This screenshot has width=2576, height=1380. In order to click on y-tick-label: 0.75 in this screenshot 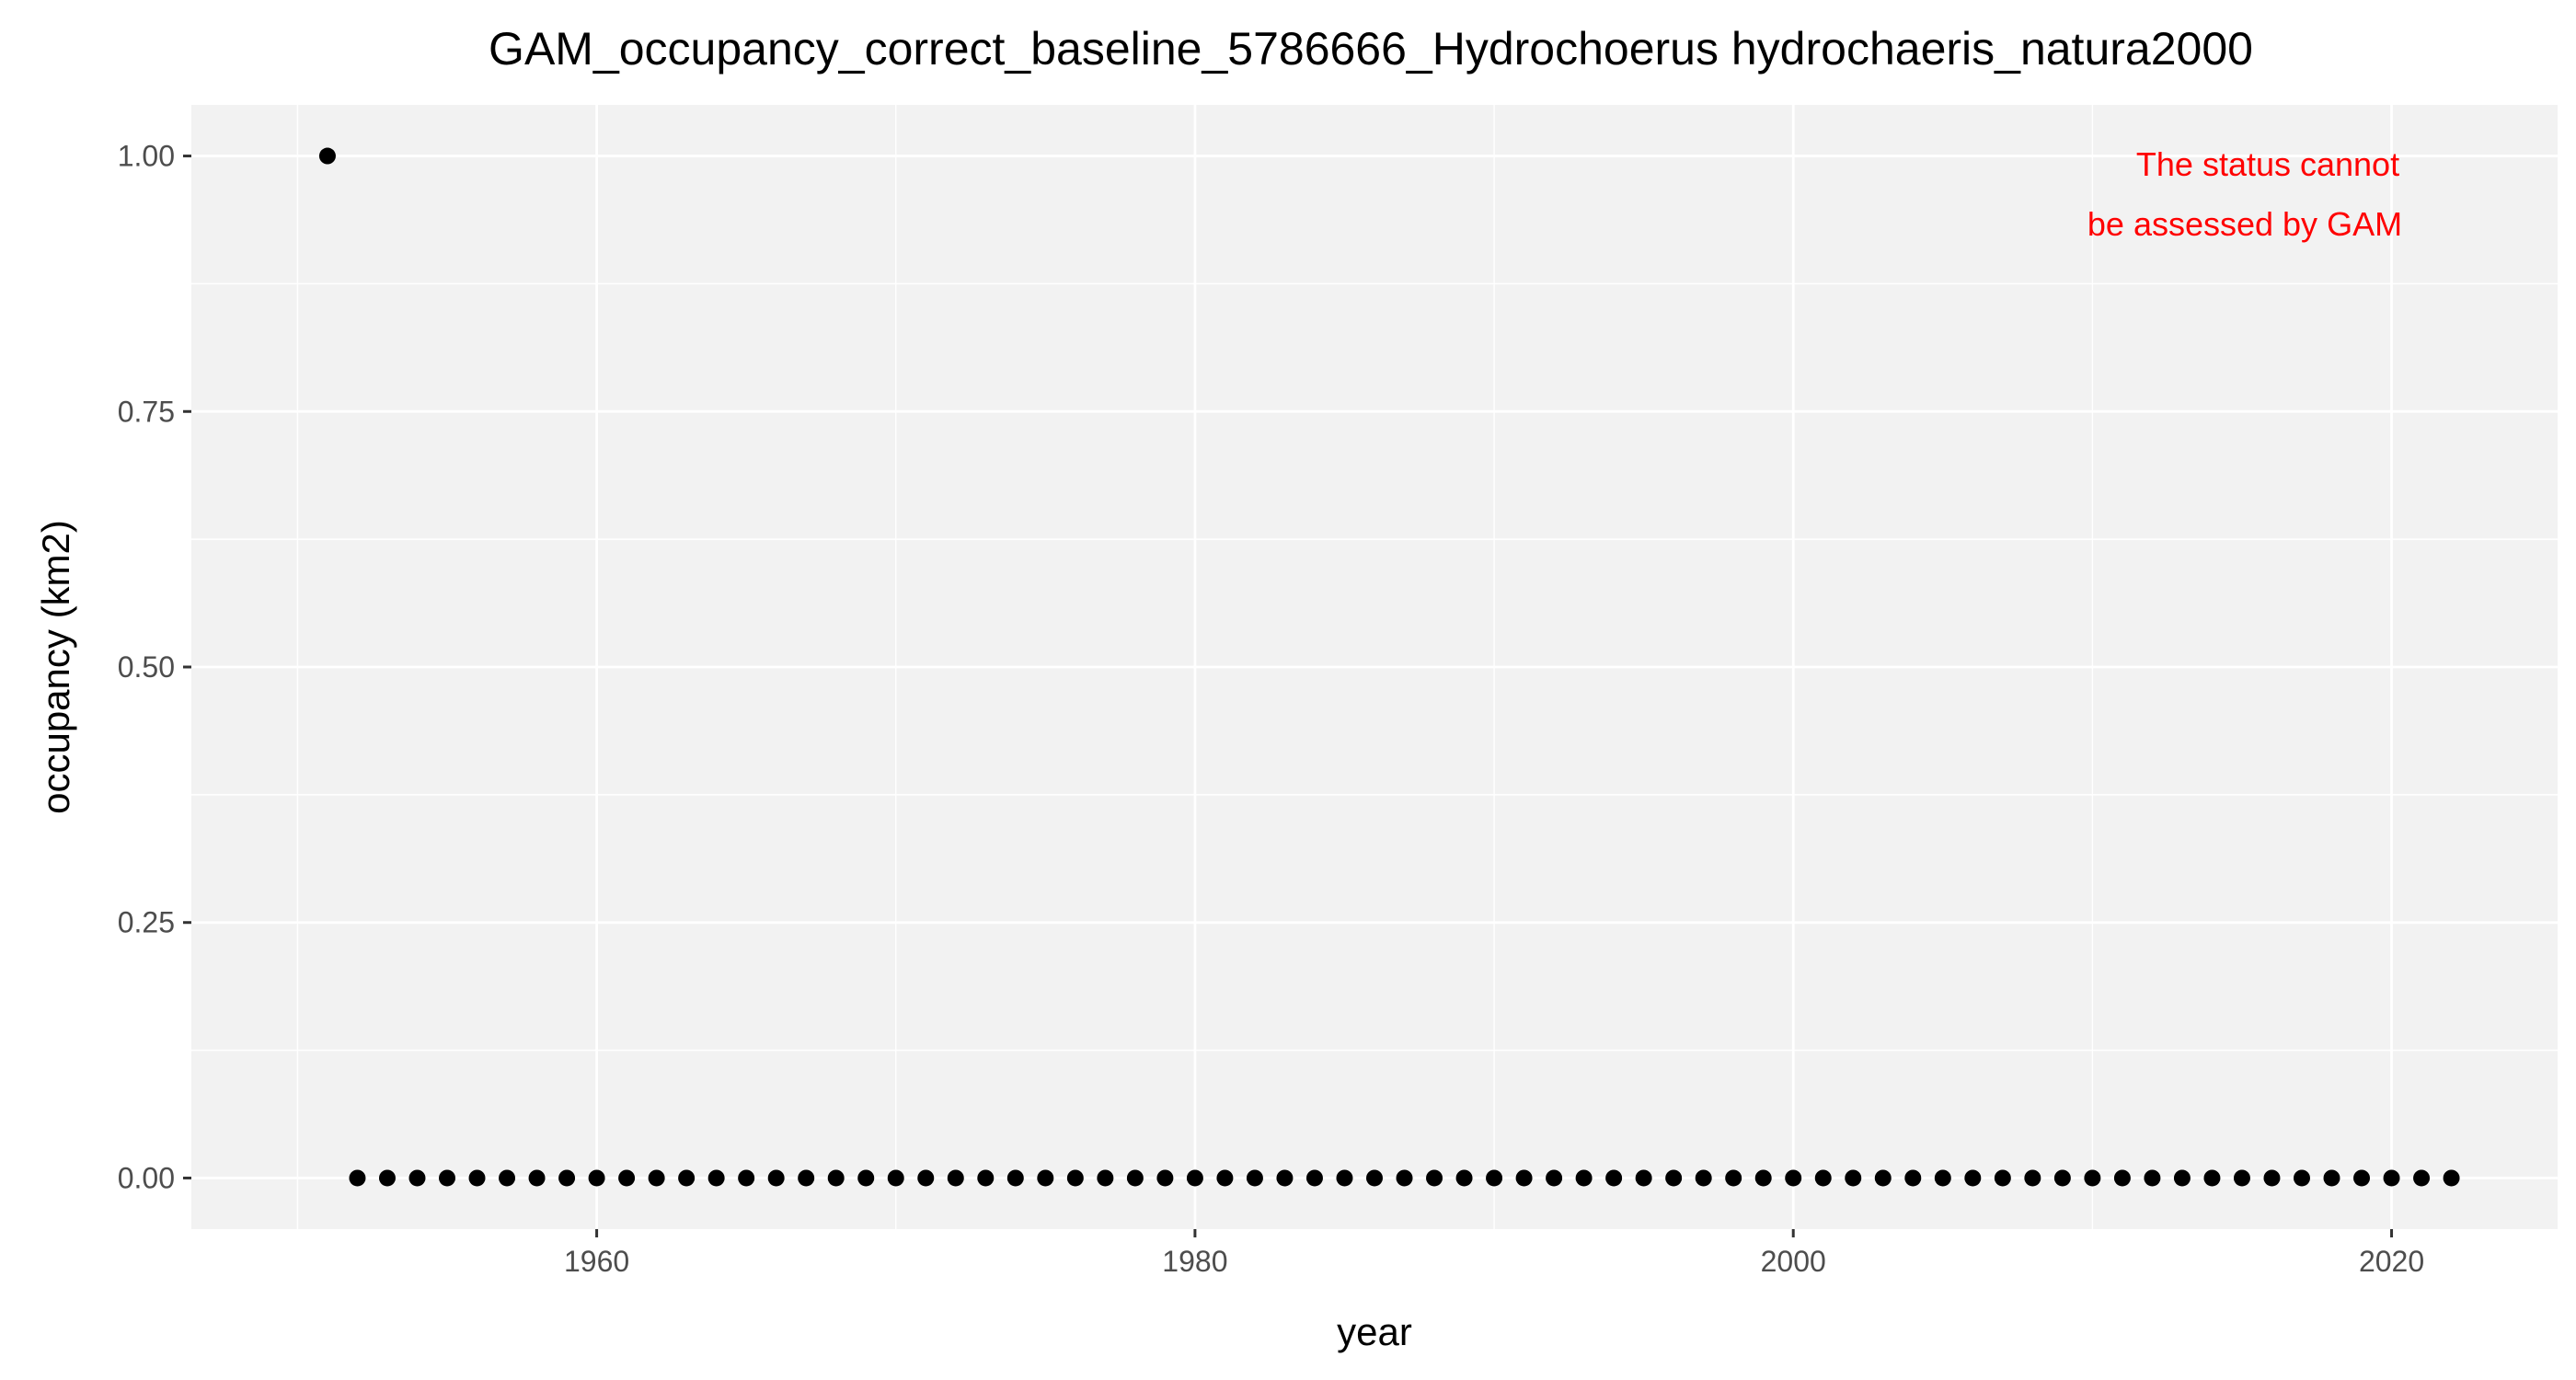, I will do `click(146, 411)`.